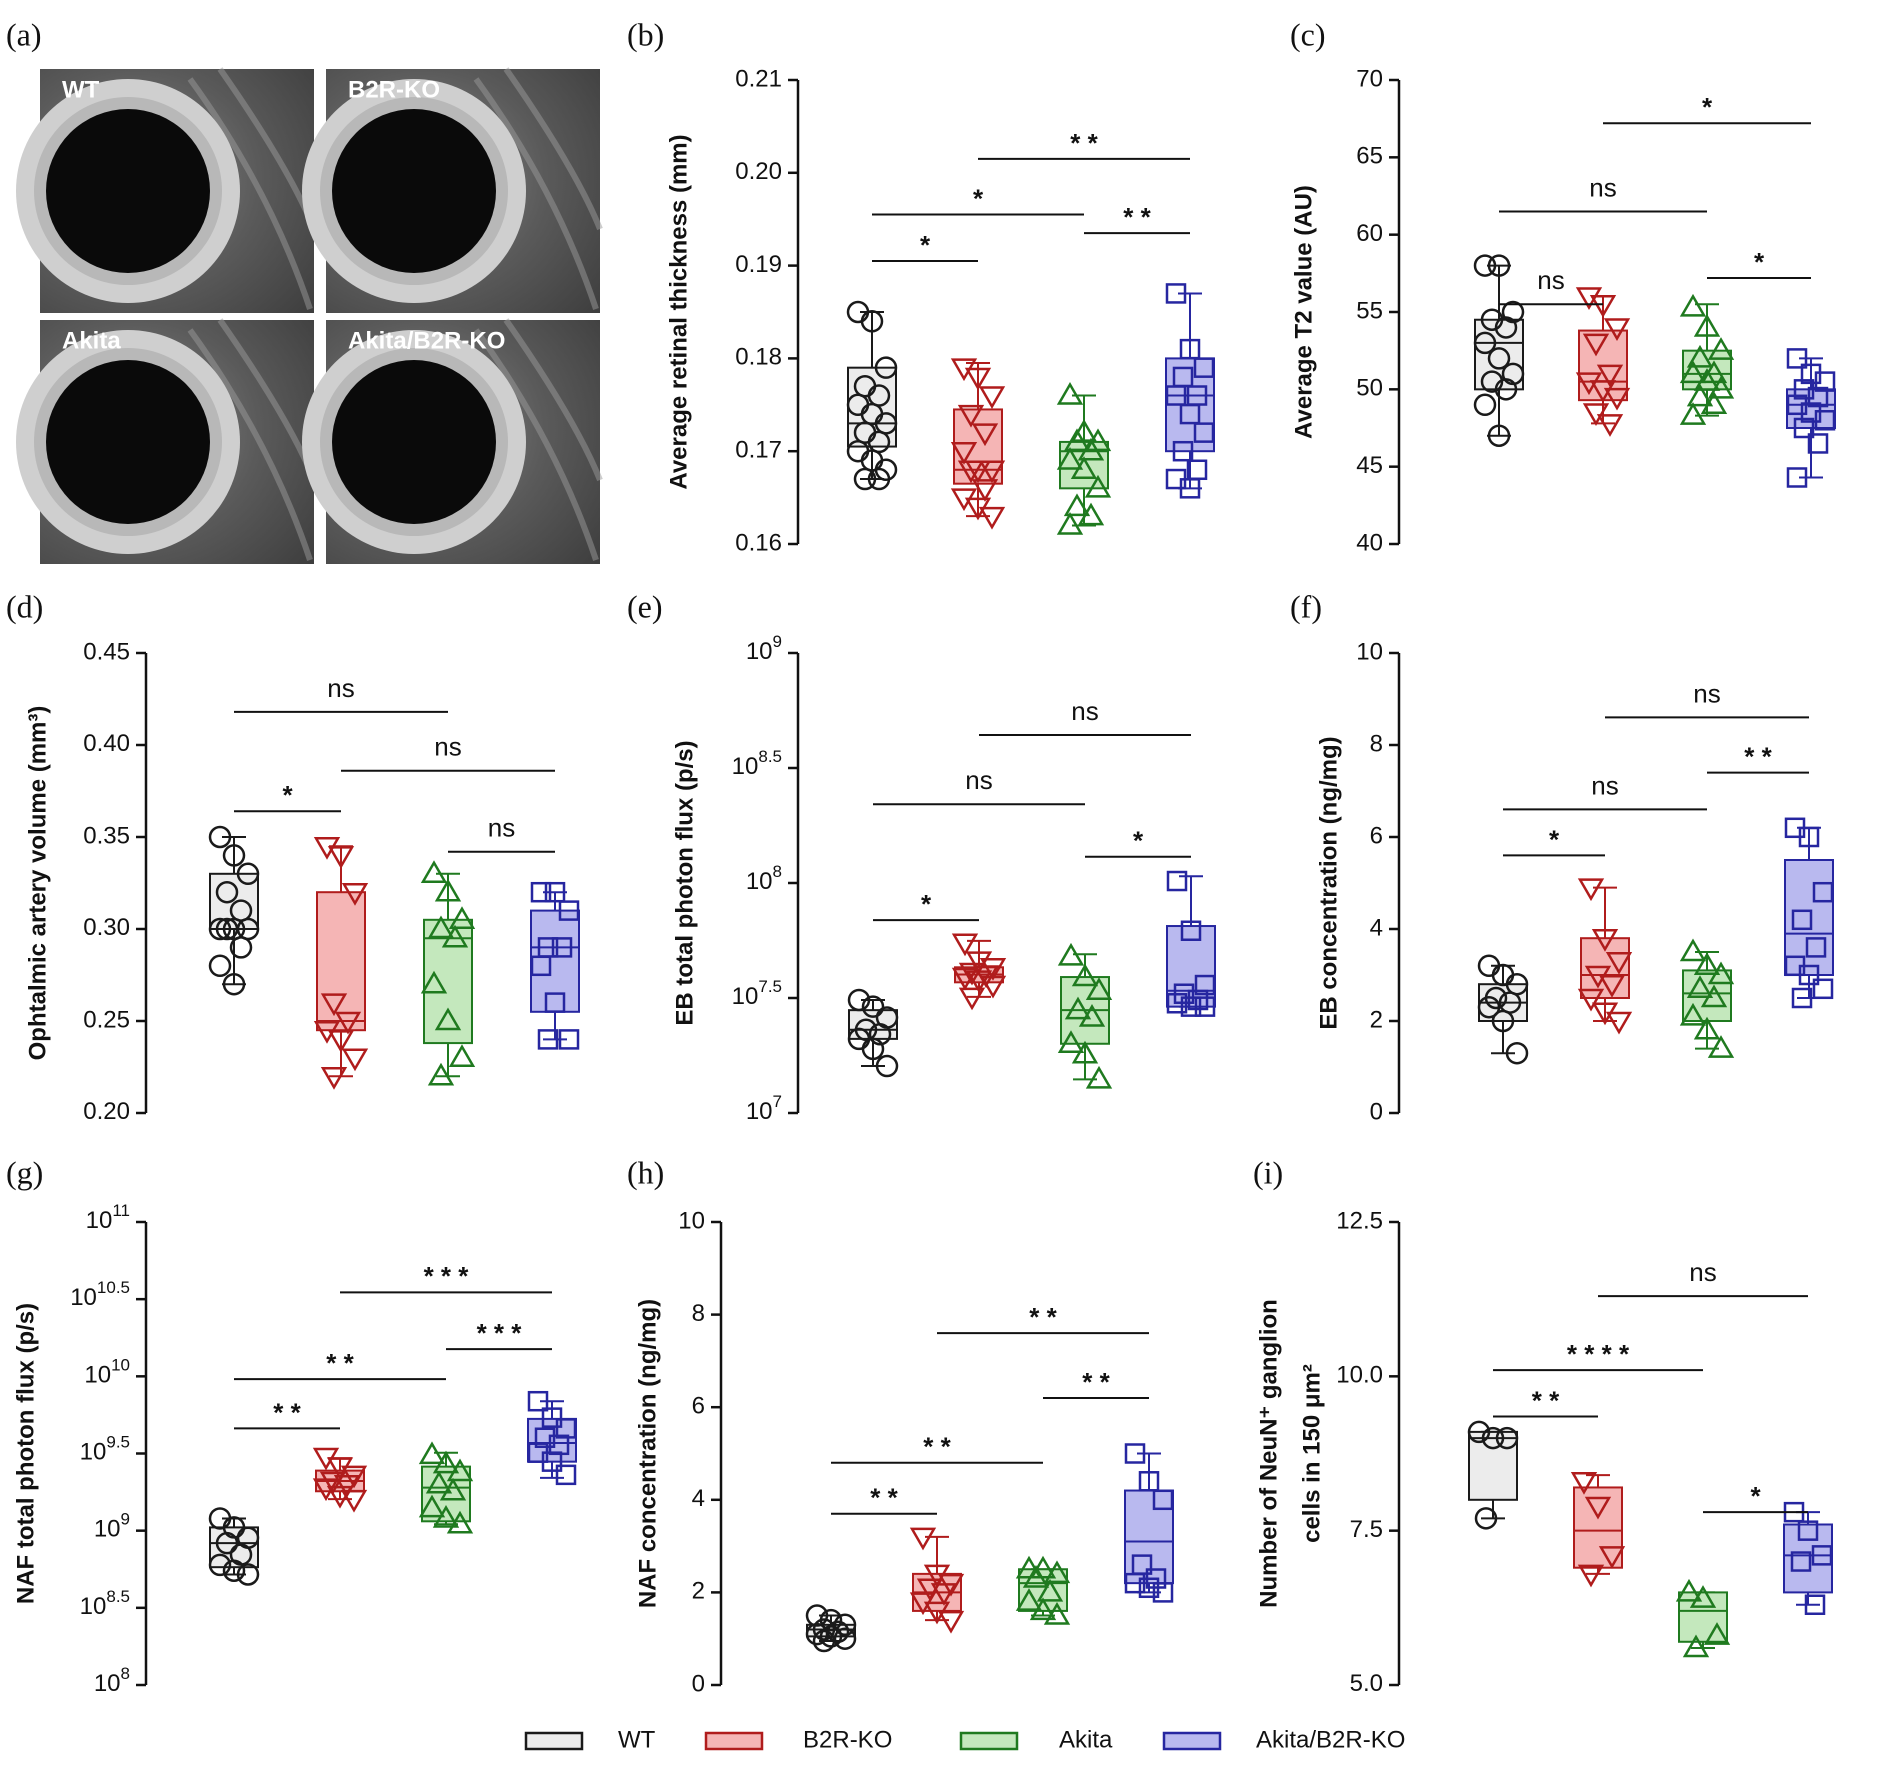 Image resolution: width=1898 pixels, height=1765 pixels. I want to click on y-tick-label: 8, so click(698, 1313).